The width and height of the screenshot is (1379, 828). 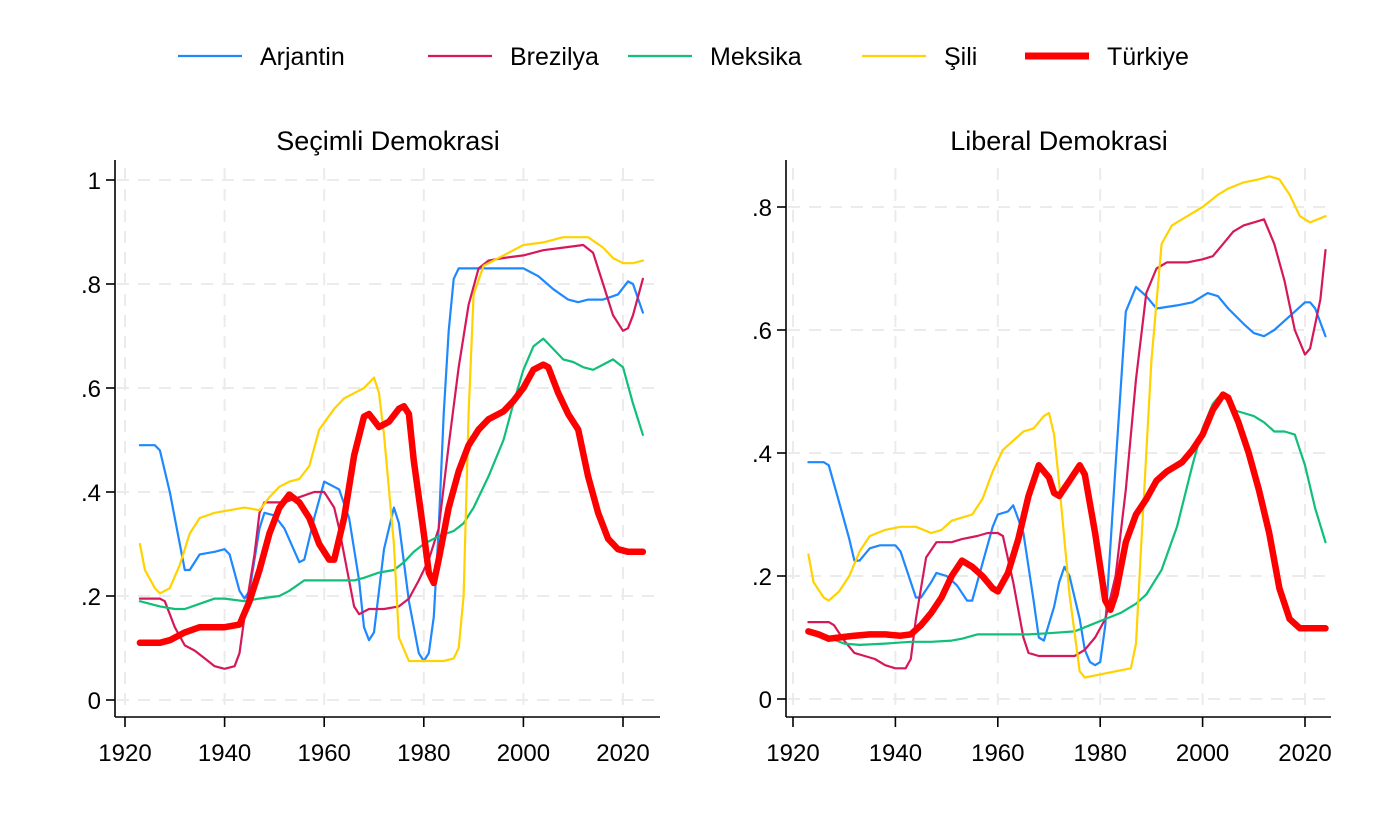 What do you see at coordinates (1148, 57) in the screenshot?
I see `legend-label-turkiye: Türkiye` at bounding box center [1148, 57].